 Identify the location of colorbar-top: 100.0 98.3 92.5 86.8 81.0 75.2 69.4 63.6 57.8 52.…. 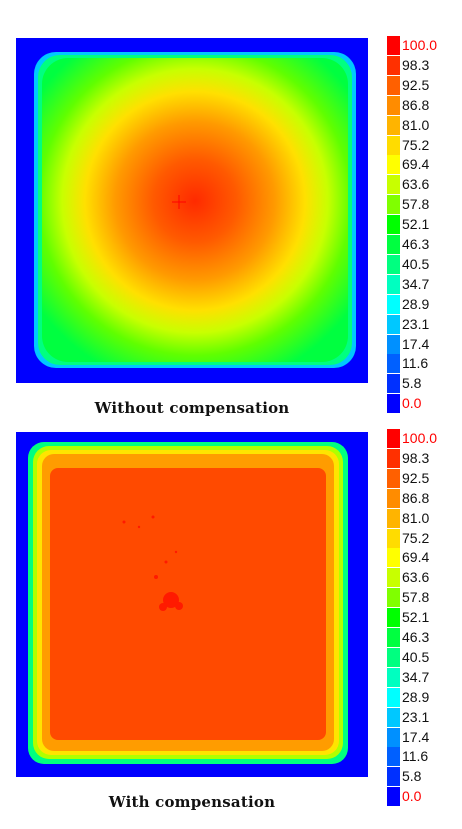
(418, 225).